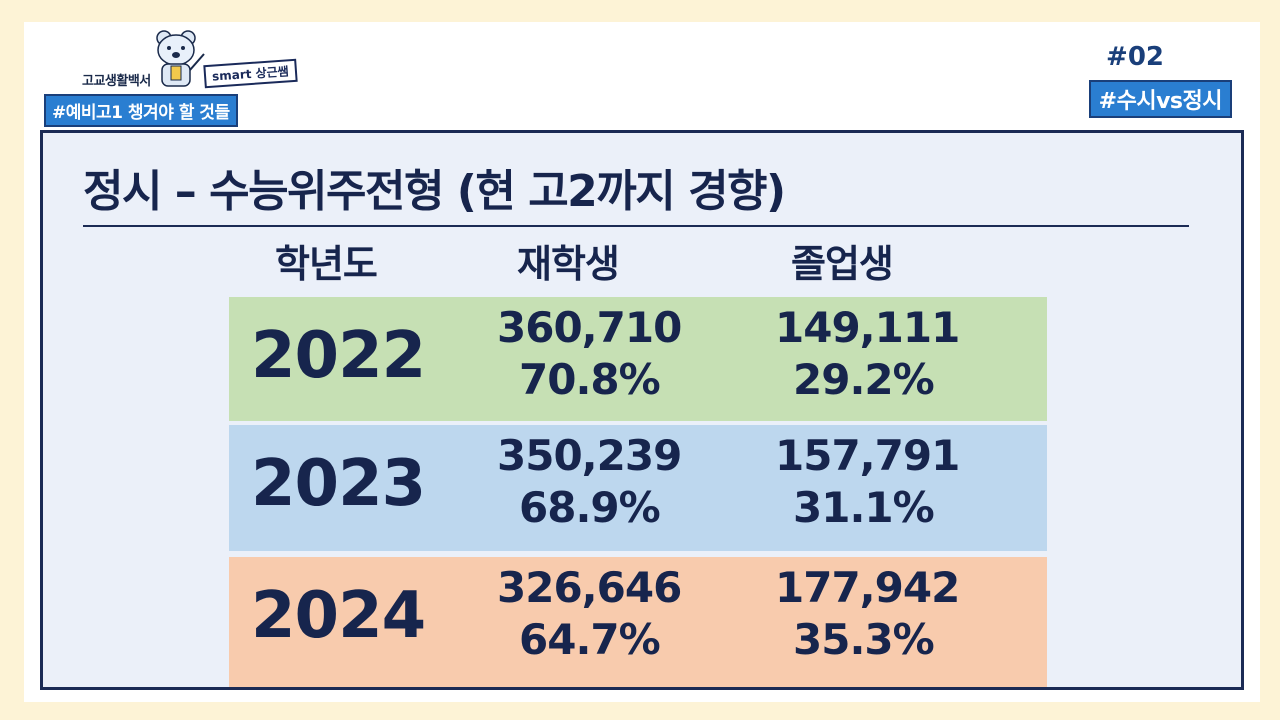 This screenshot has height=720, width=1280. I want to click on enrolled-count: 360,710, so click(589, 327).